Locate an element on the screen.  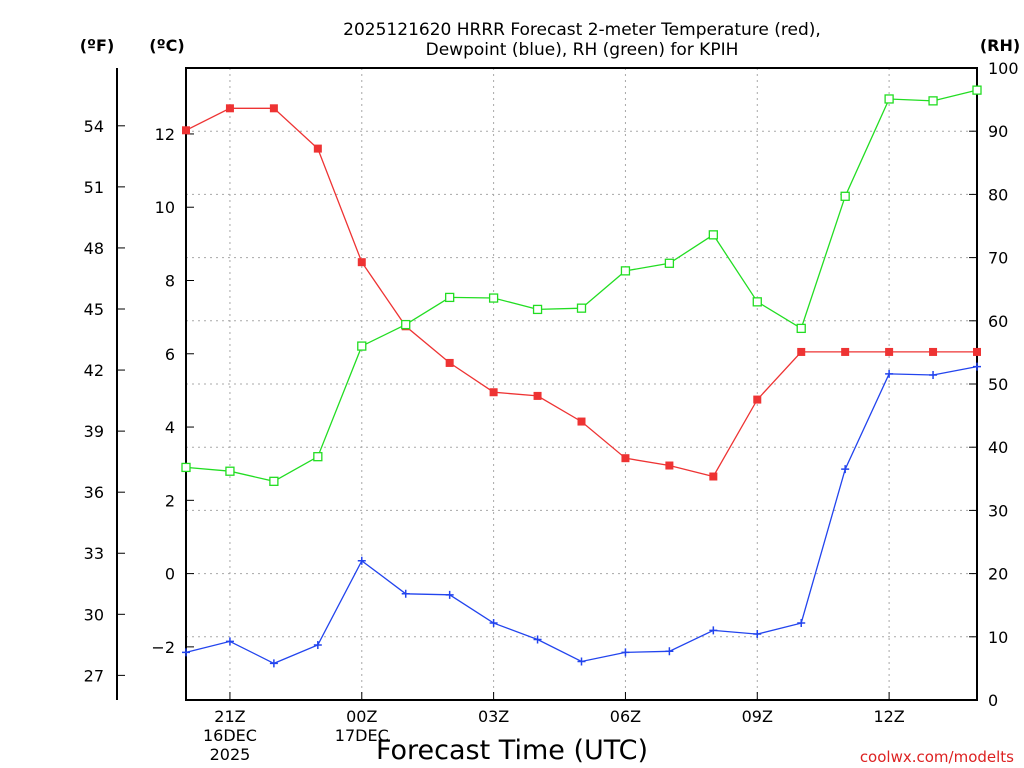
x-tick-label: 17DEC is located at coordinates (362, 735).